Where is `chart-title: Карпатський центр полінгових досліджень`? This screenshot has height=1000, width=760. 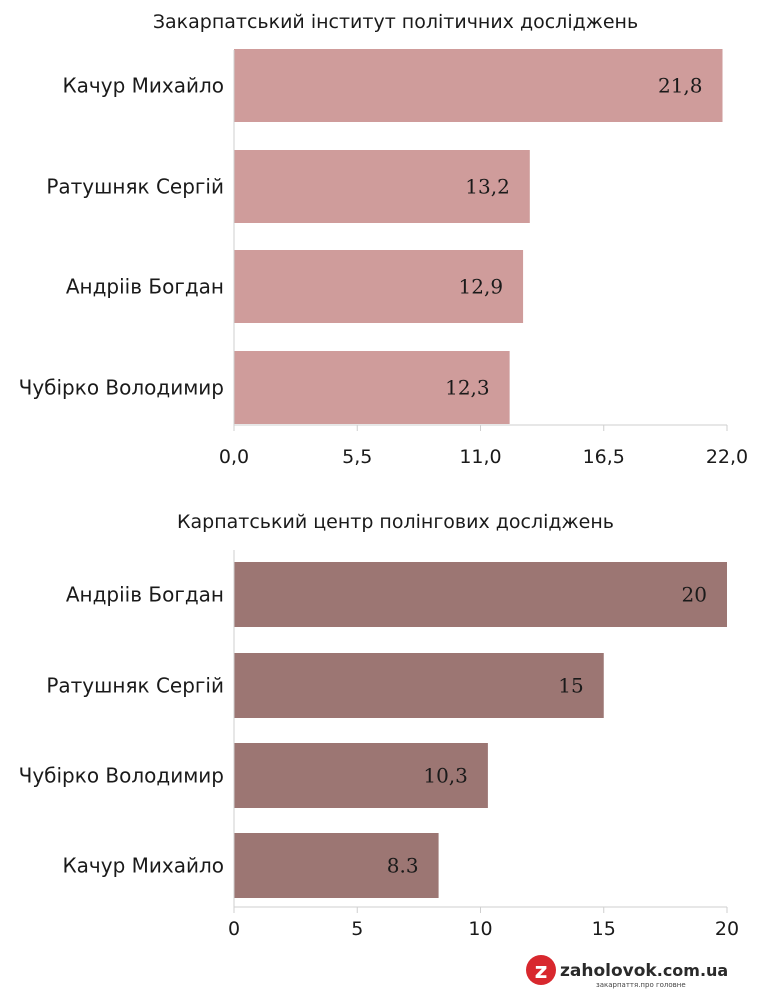 chart-title: Карпатський центр полінгових досліджень is located at coordinates (395, 522).